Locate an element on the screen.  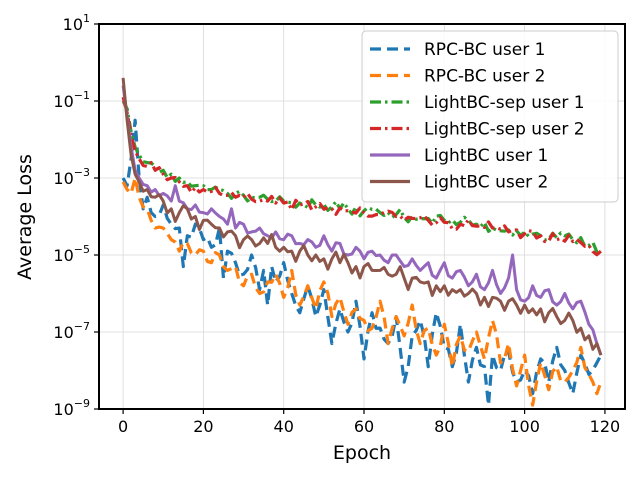
y-tick-exponent: −5 is located at coordinates (82, 249).